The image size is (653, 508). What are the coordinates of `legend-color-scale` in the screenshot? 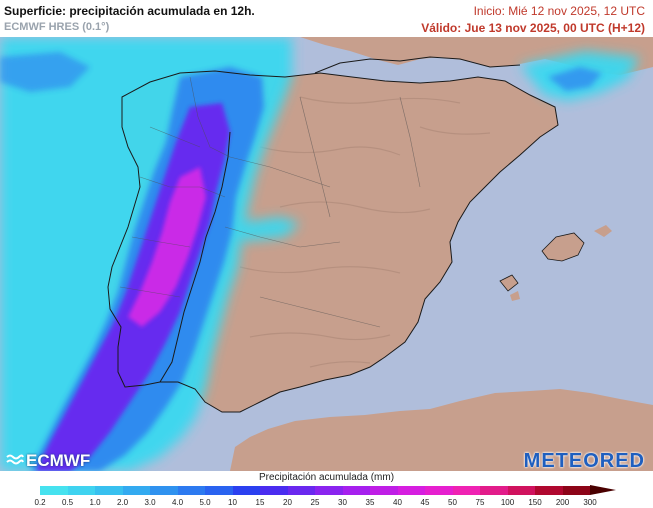 It's located at (315, 490).